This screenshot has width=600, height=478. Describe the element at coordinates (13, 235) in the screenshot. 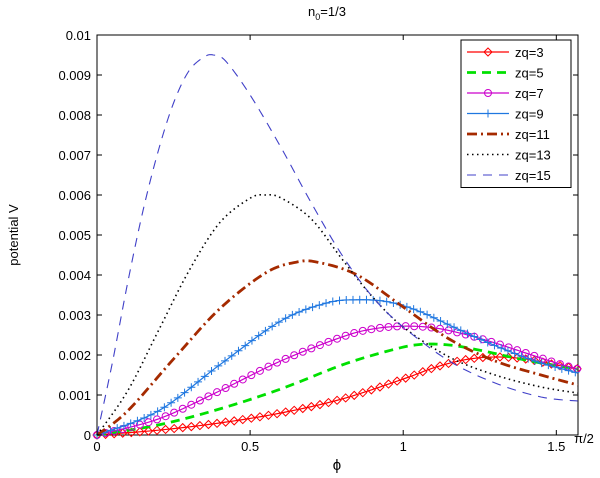

I see `y-axis-label: potential V` at that location.